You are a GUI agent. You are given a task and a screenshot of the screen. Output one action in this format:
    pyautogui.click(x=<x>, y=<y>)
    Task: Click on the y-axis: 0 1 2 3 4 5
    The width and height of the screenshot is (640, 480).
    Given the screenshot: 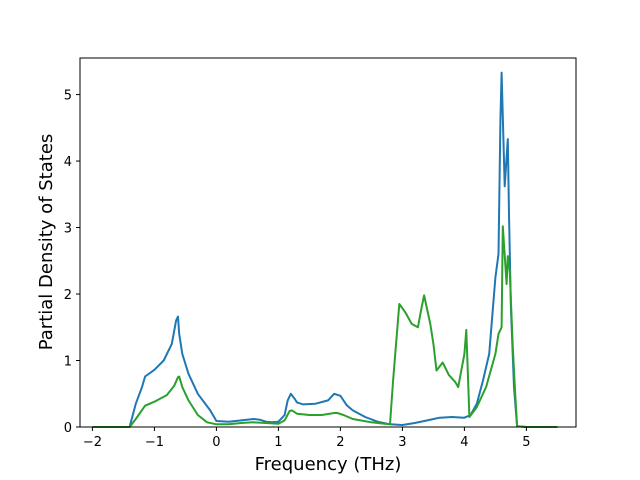 What is the action you would take?
    pyautogui.click(x=72, y=262)
    